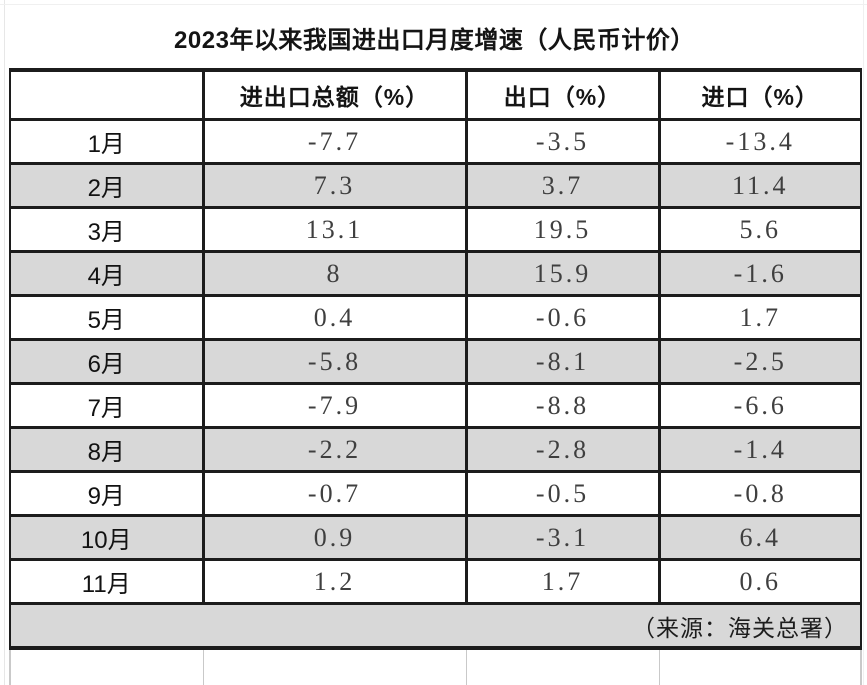 The height and width of the screenshot is (685, 867). What do you see at coordinates (434, 40) in the screenshot?
I see `table-title: 2023年以来我国进出口月度增速（人民币计价）` at bounding box center [434, 40].